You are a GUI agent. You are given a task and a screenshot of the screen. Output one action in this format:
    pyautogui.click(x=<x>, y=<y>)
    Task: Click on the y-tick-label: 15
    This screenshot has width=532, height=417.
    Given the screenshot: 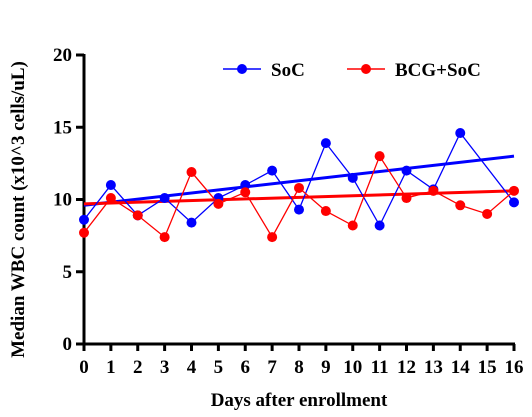 What is the action you would take?
    pyautogui.click(x=62, y=127)
    